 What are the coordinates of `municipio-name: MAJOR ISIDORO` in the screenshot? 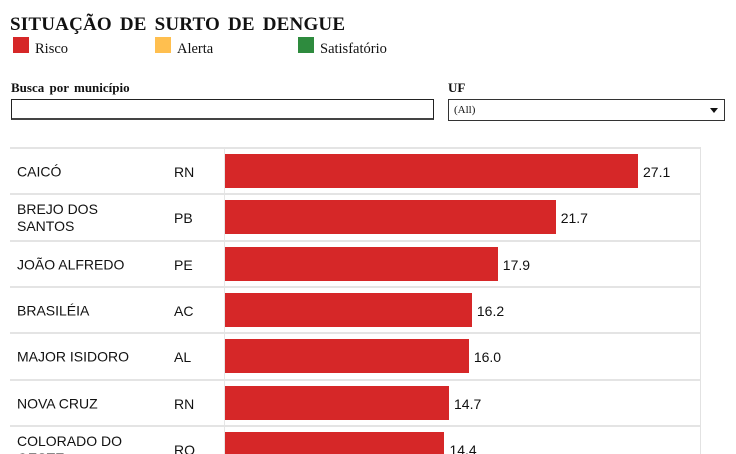 It's located at (73, 356).